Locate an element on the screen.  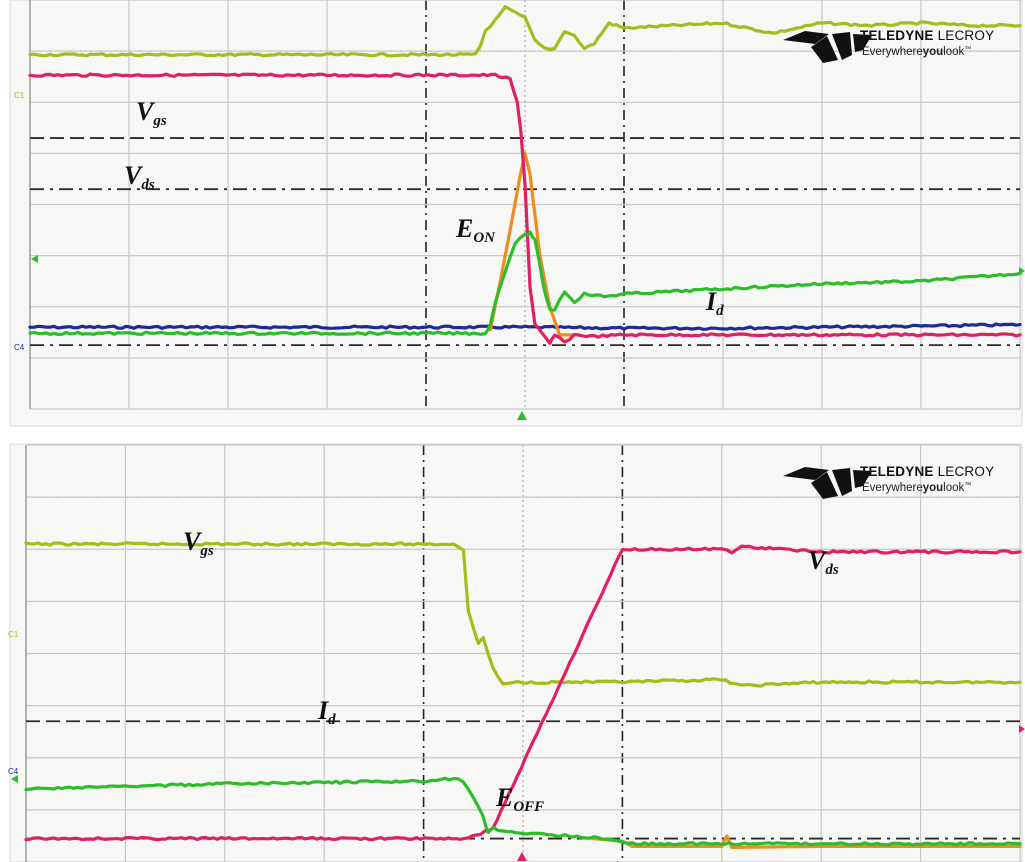
eoff-annotation: EOFF is located at coordinates (519, 799).